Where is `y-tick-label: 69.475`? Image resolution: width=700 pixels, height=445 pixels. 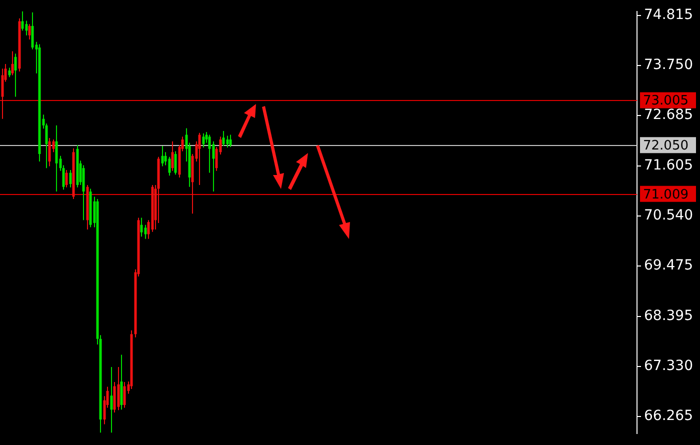 y-tick-label: 69.475 is located at coordinates (668, 266).